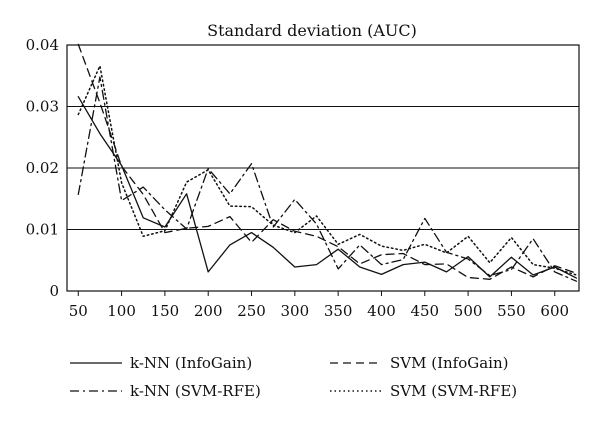 The height and width of the screenshot is (422, 600). I want to click on legend-label-2: k-NN (SVM-RFE), so click(195, 391).